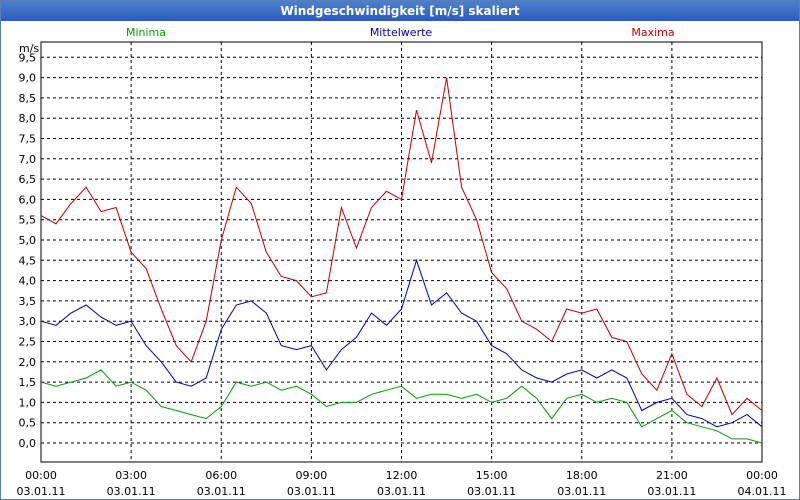 The width and height of the screenshot is (800, 500). Describe the element at coordinates (28, 220) in the screenshot. I see `y-tick-label: 5,5` at that location.